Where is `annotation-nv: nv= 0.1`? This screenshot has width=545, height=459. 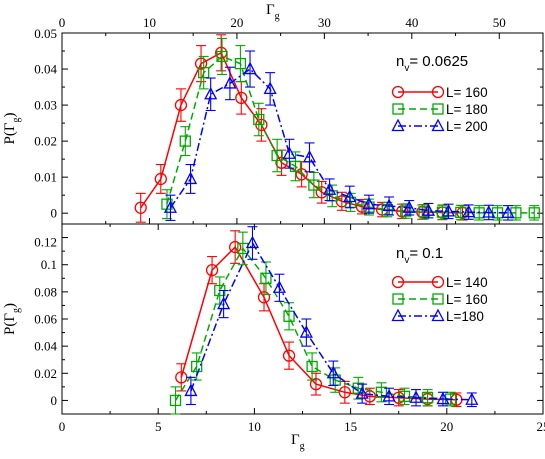 annotation-nv: nv= 0.1 is located at coordinates (419, 255).